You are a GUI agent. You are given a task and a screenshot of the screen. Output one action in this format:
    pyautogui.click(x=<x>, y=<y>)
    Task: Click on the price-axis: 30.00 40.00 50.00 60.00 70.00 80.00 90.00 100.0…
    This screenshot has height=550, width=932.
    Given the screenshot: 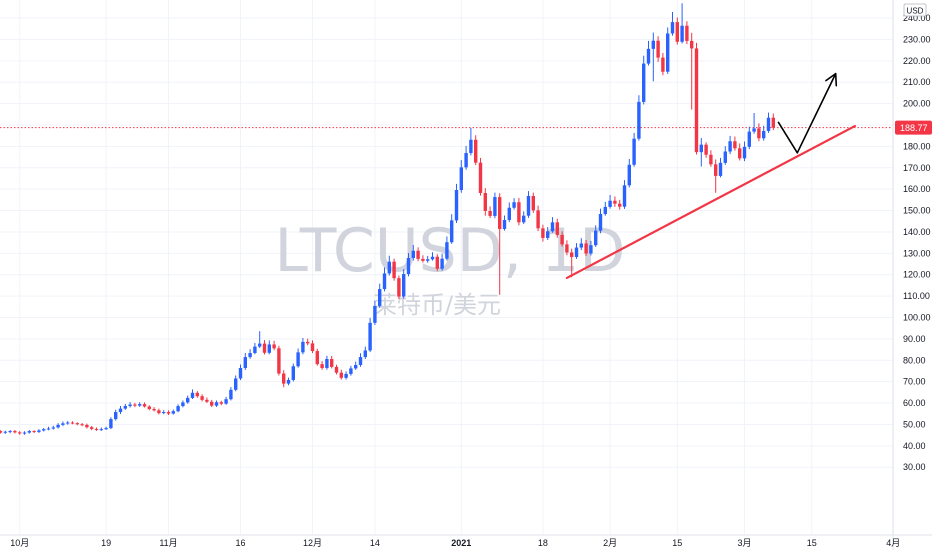 What is the action you would take?
    pyautogui.click(x=912, y=275)
    